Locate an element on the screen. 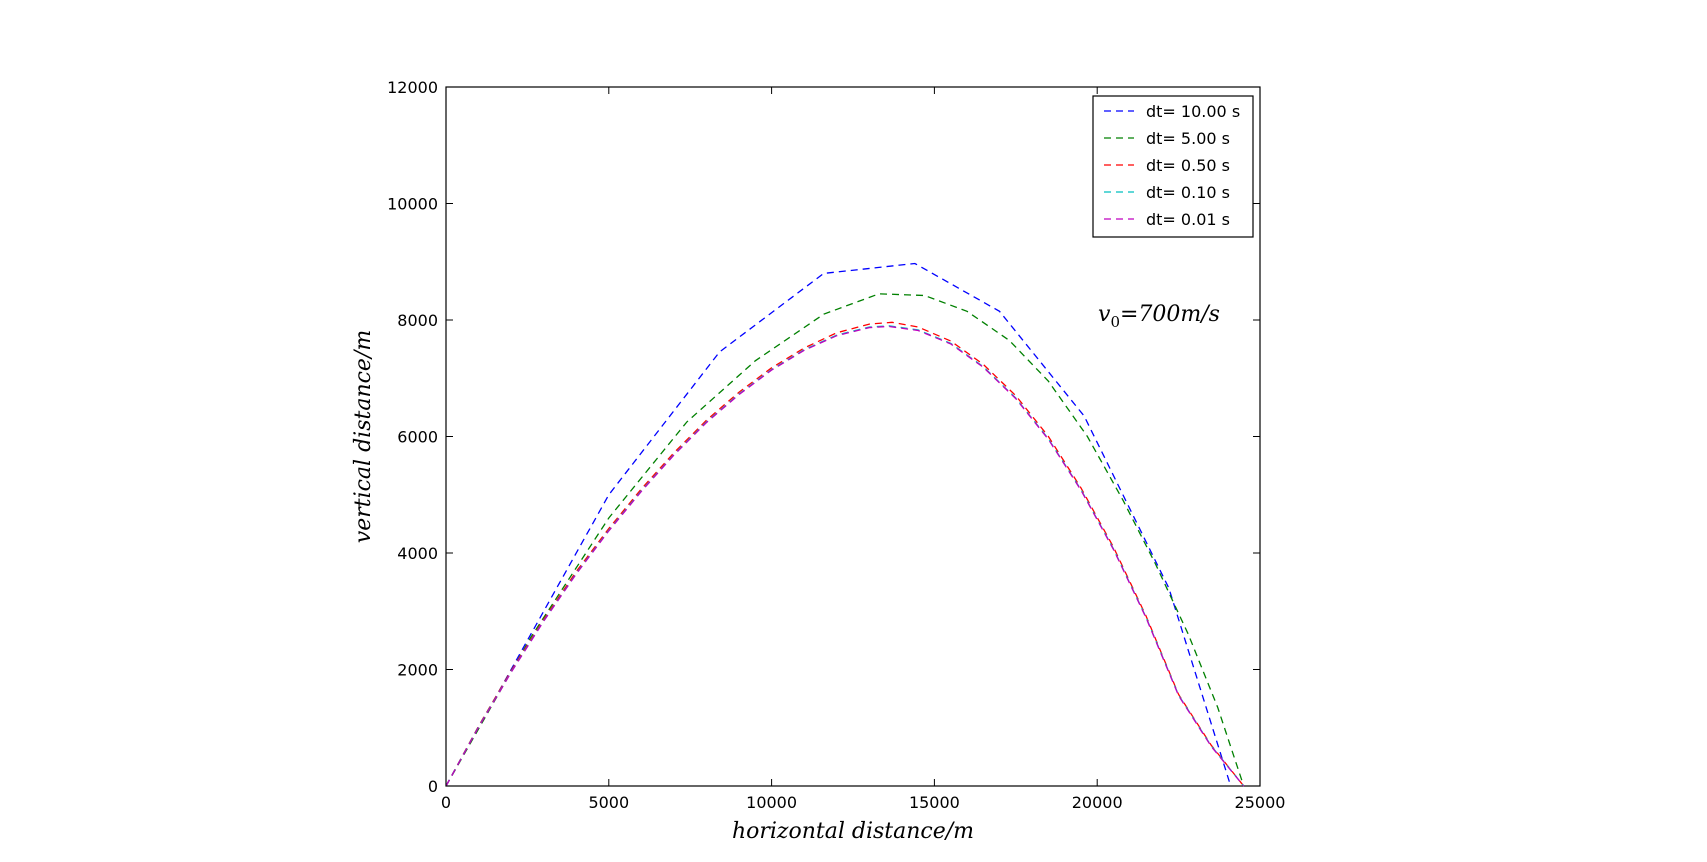 This screenshot has height=862, width=1707. annotation-value: =700m/s is located at coordinates (1170, 314).